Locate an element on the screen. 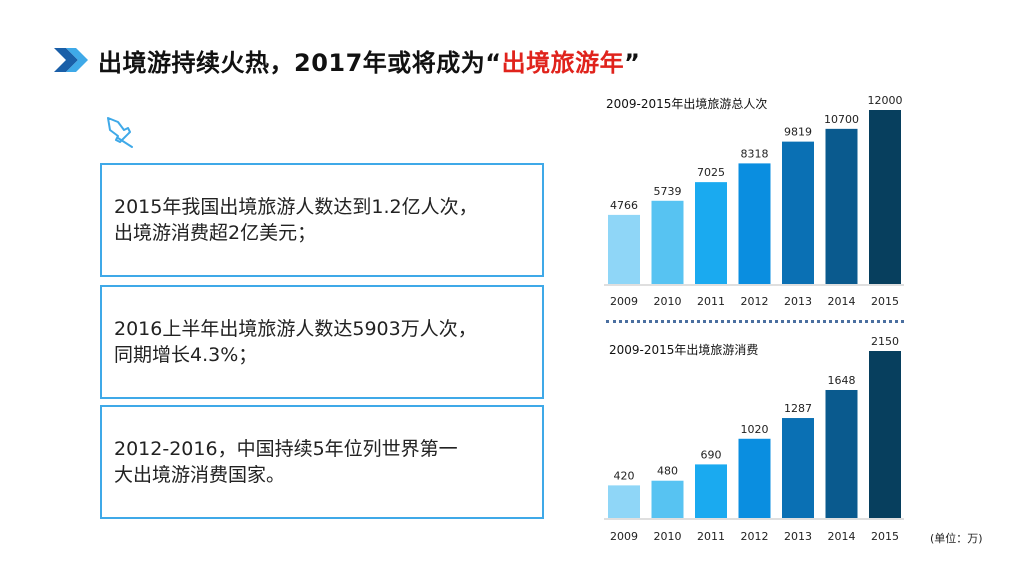 This screenshot has height=576, width=1024. chart-divider is located at coordinates (755, 321).